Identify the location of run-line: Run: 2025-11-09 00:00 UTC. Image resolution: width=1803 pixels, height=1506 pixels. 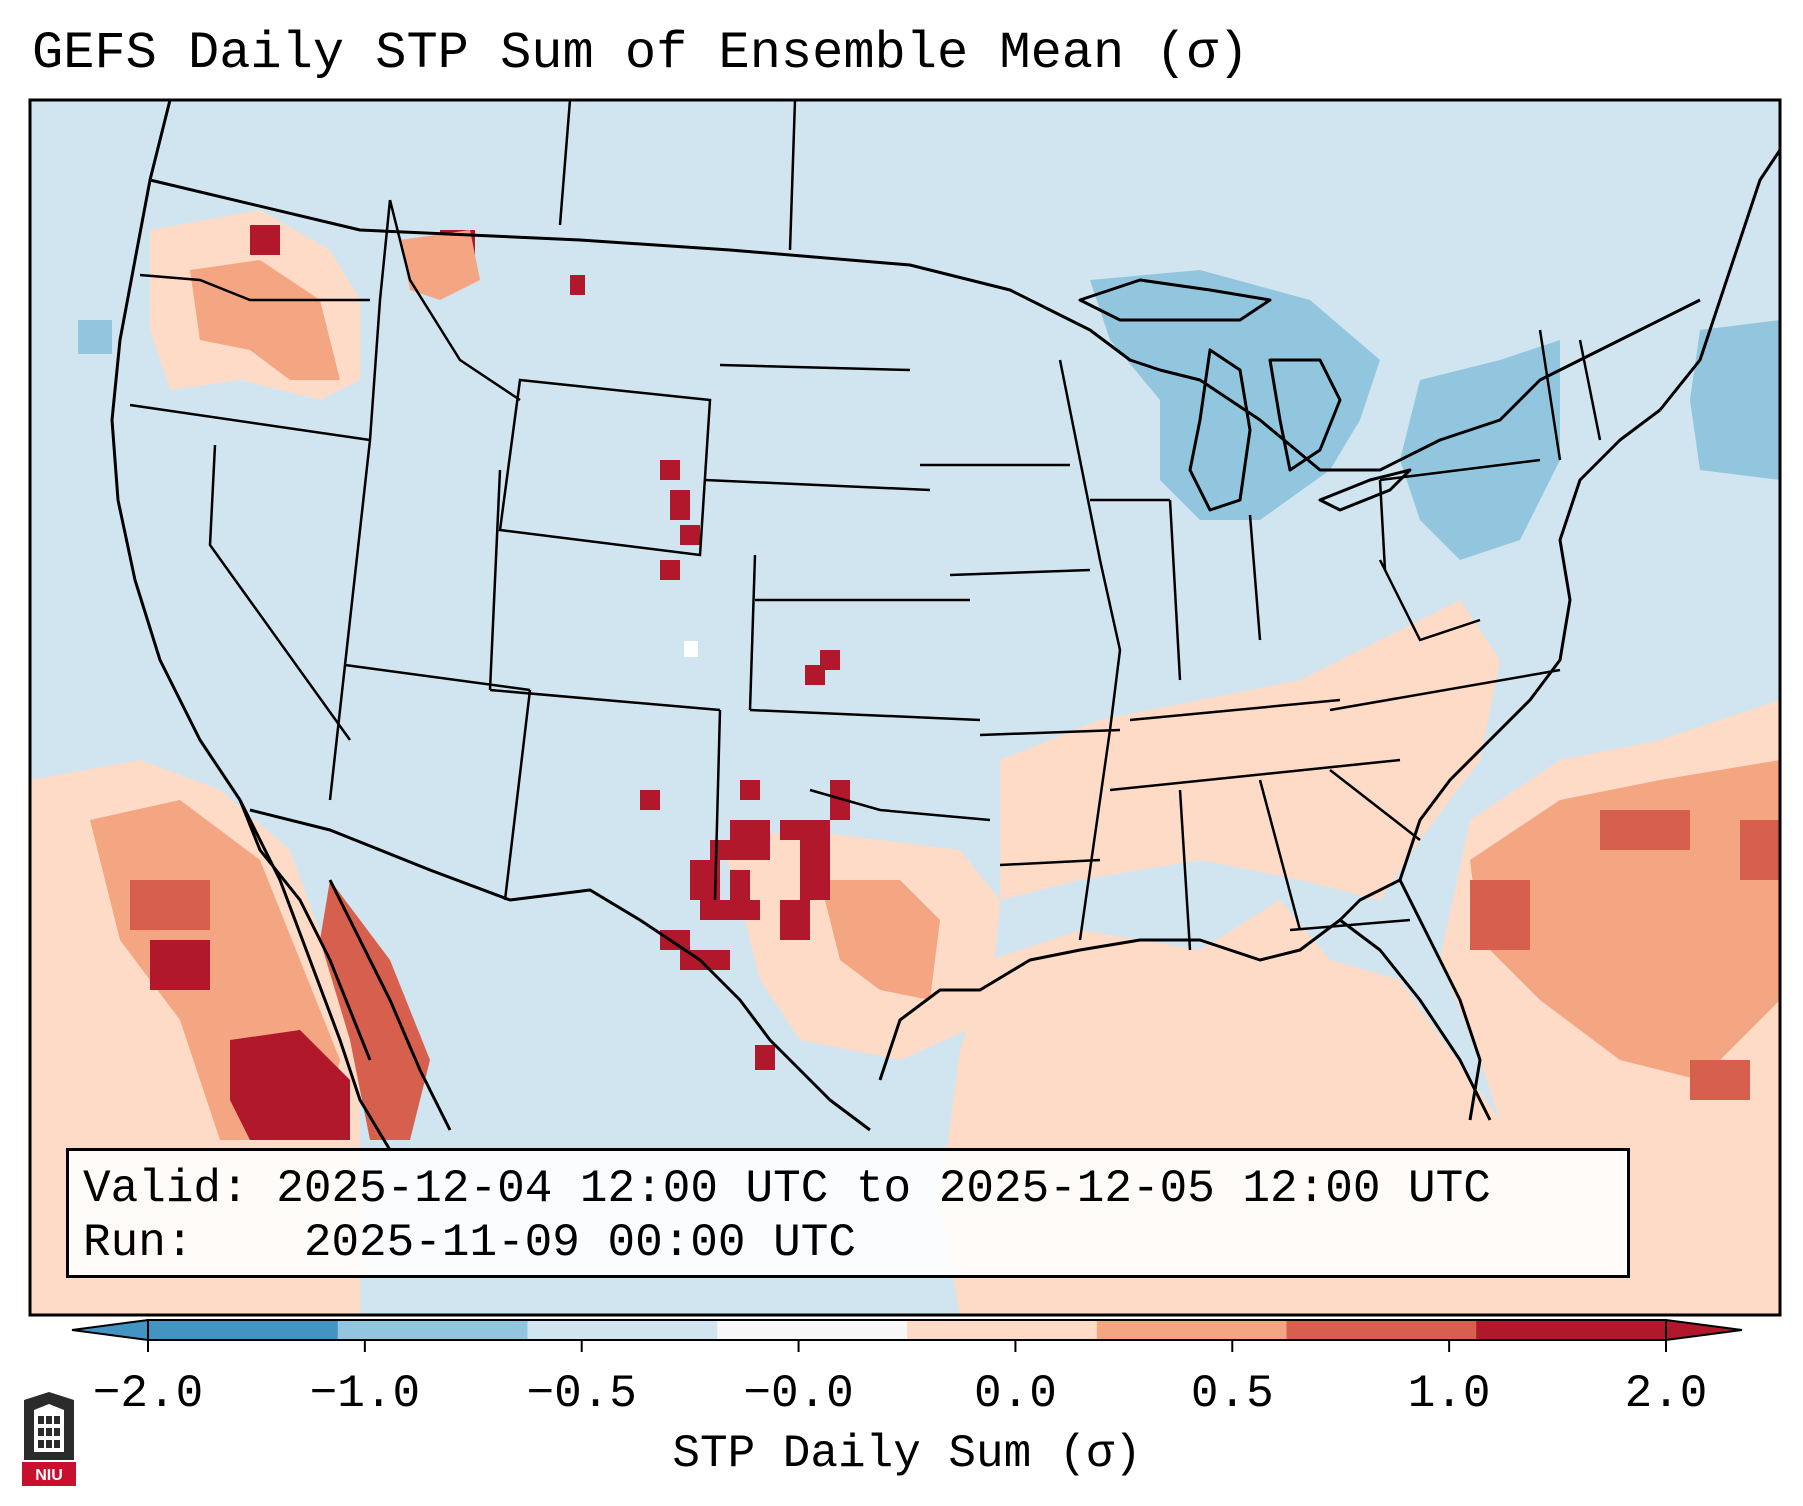
(469, 1243).